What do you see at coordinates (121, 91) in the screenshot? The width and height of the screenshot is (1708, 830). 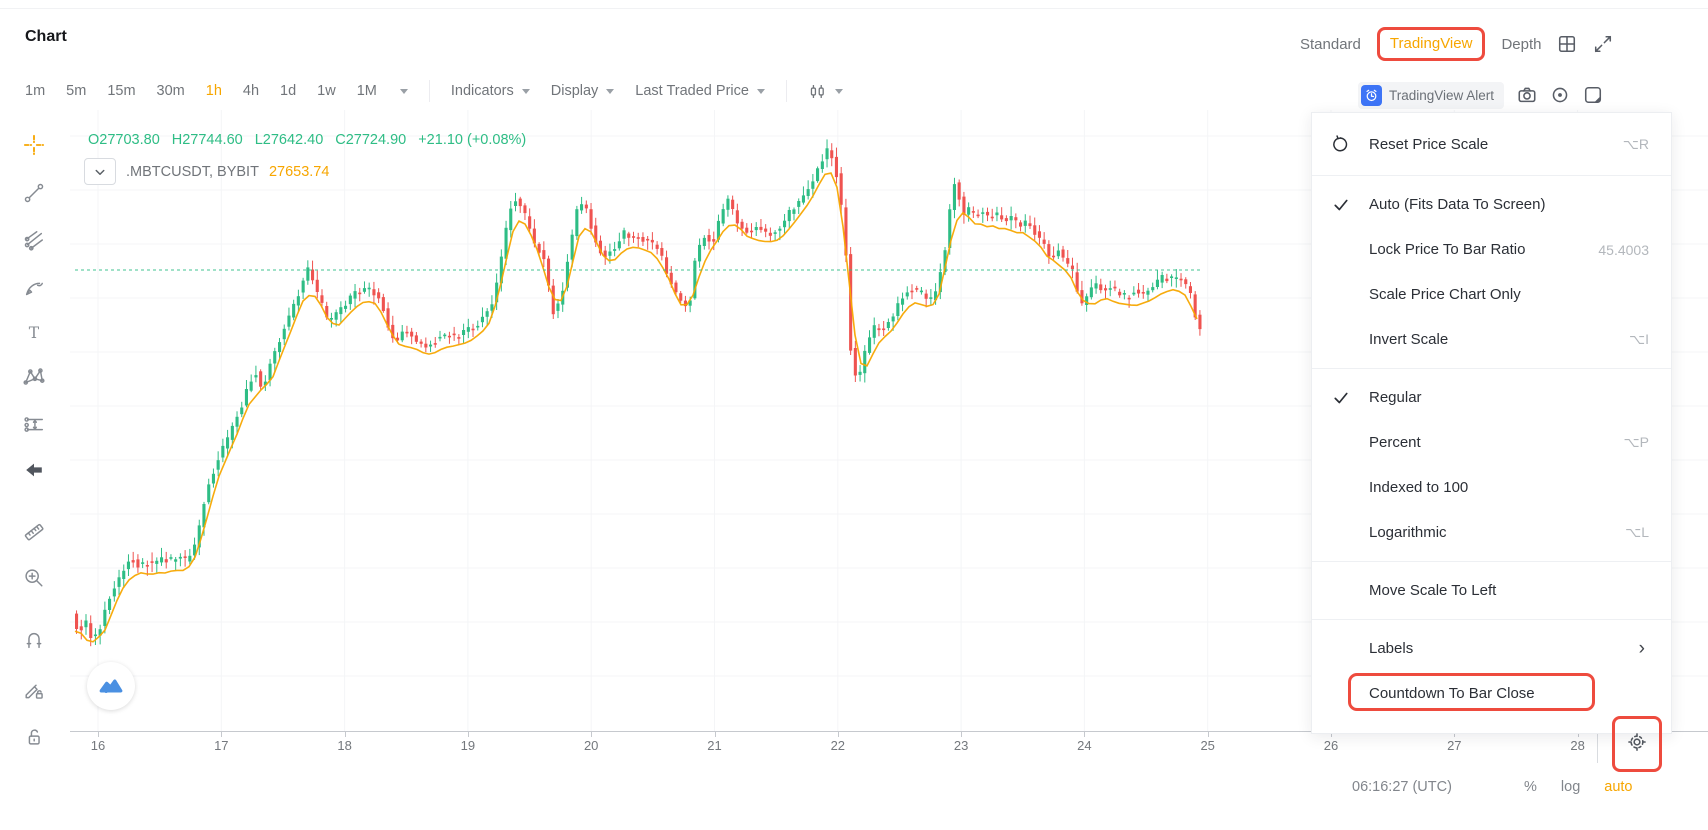 I see `timeframe-15m: 15m` at bounding box center [121, 91].